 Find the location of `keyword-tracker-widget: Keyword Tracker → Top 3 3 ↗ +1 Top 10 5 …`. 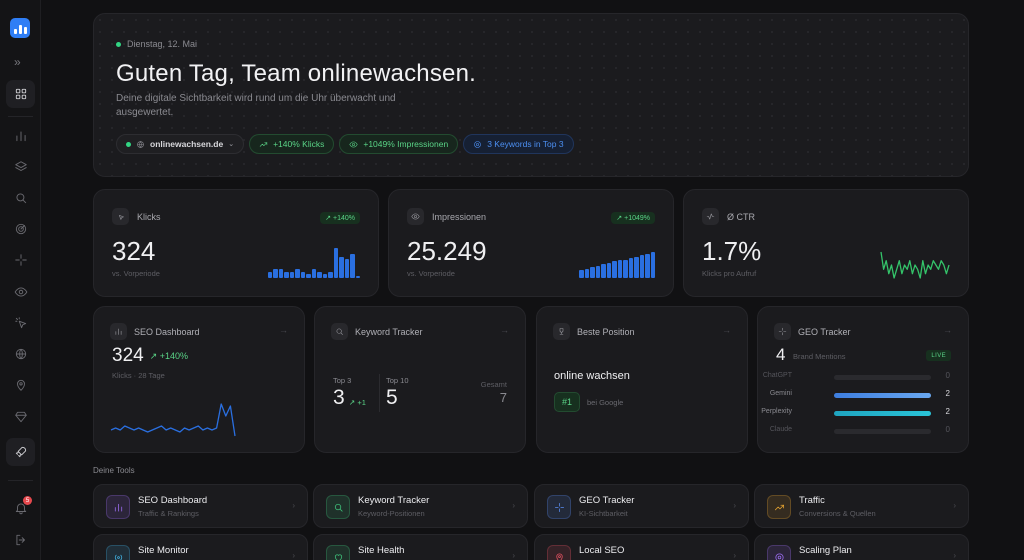

keyword-tracker-widget: Keyword Tracker → Top 3 3 ↗ +1 Top 10 5 … is located at coordinates (420, 379).